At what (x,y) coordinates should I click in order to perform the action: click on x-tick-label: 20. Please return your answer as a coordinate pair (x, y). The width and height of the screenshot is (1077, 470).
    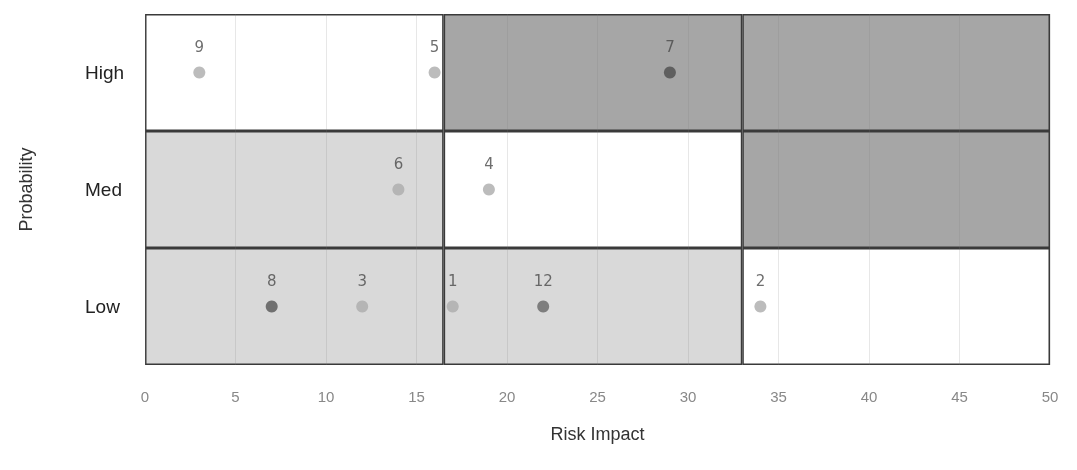
    Looking at the image, I should click on (507, 396).